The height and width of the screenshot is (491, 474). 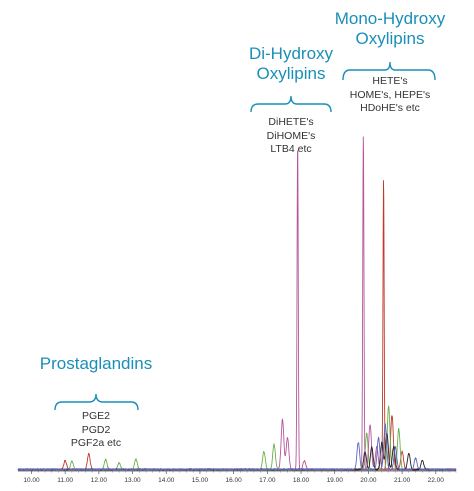 What do you see at coordinates (291, 149) in the screenshot?
I see `di-hydroxy-detail-line-3: LTB4 etc` at bounding box center [291, 149].